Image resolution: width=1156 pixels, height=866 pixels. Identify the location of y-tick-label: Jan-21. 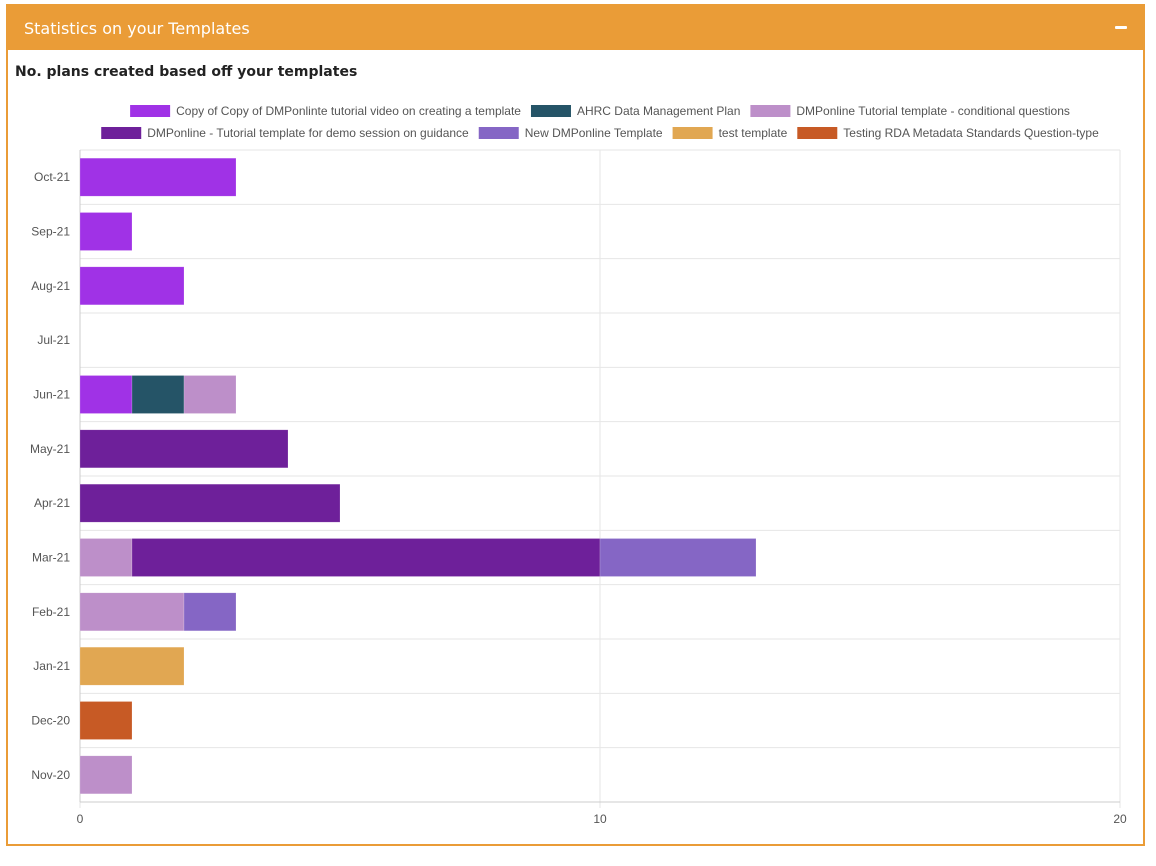
(51, 666).